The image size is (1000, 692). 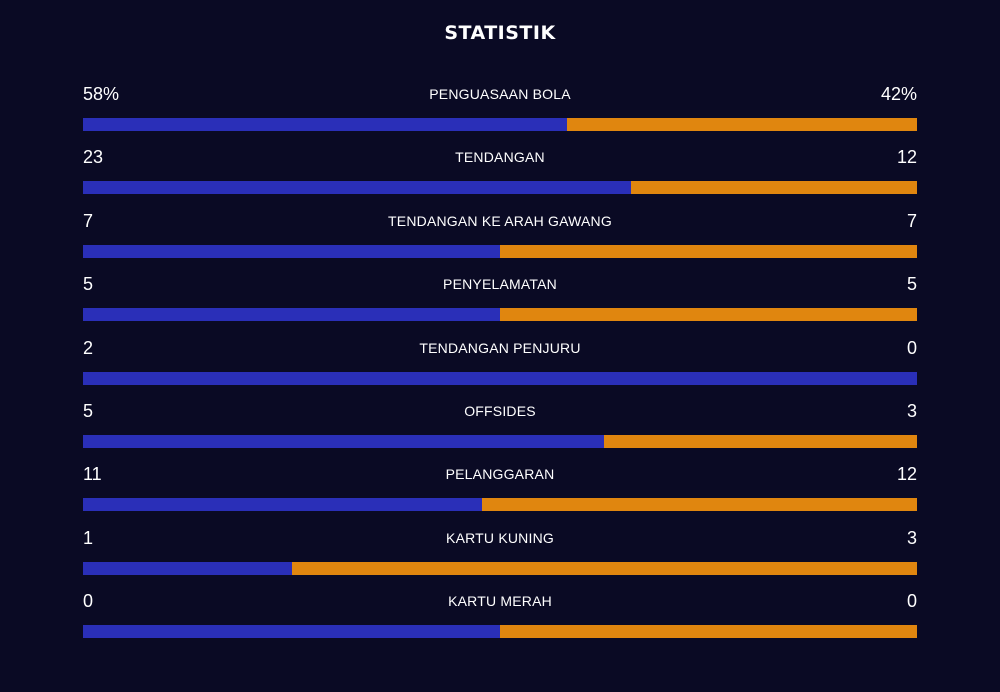 I want to click on stat-row-yellow-cards: 1 KARTU KUNING 3, so click(x=500, y=555).